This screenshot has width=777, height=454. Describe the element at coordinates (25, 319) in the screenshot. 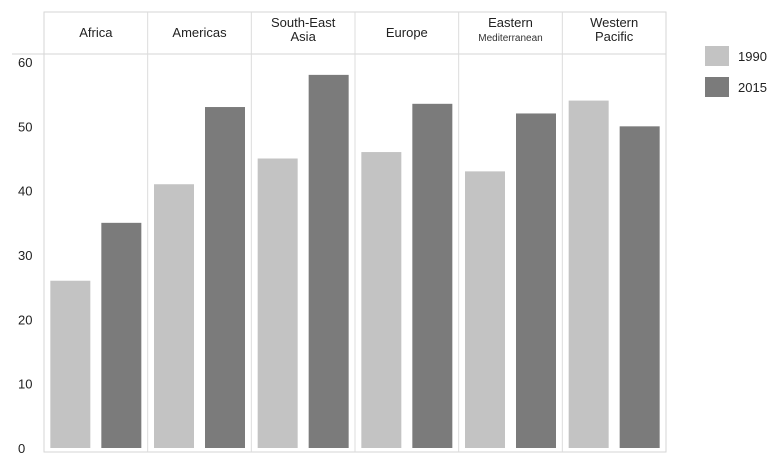

I see `y-tick-label: 20` at that location.